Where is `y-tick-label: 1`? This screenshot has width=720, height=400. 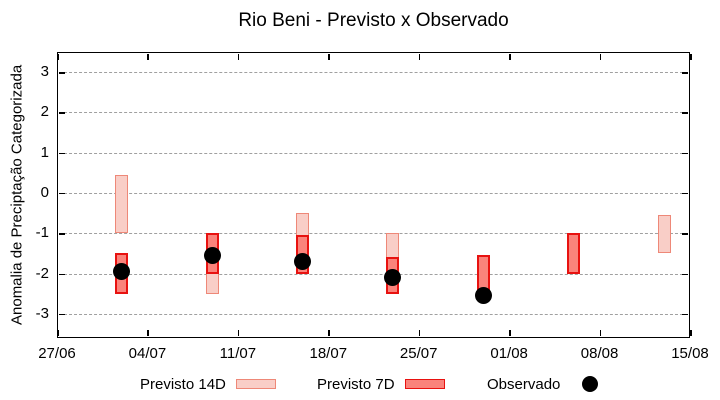
y-tick-label: 1 is located at coordinates (44, 152).